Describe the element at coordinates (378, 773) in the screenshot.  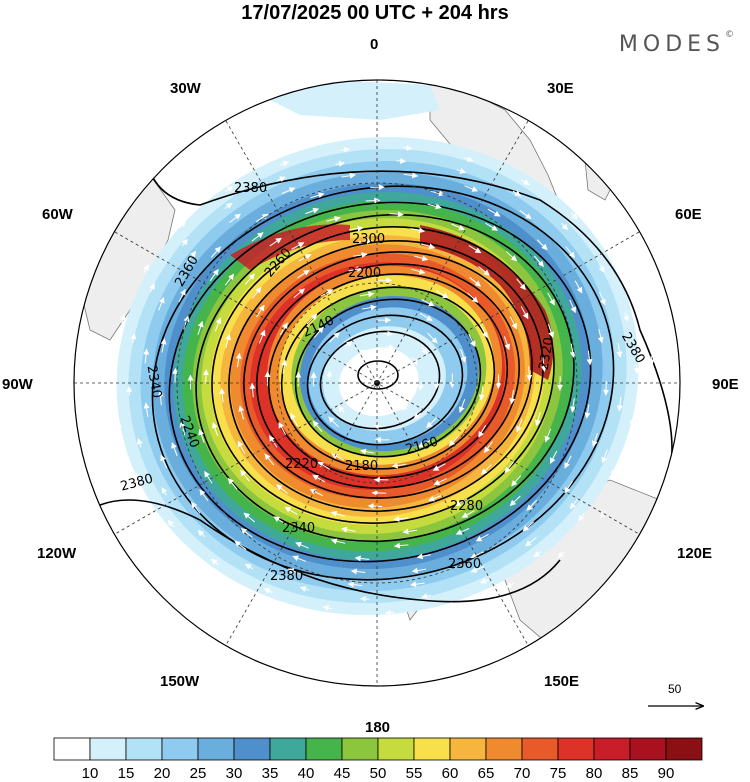
I see `colorbar-tick-label: 50` at that location.